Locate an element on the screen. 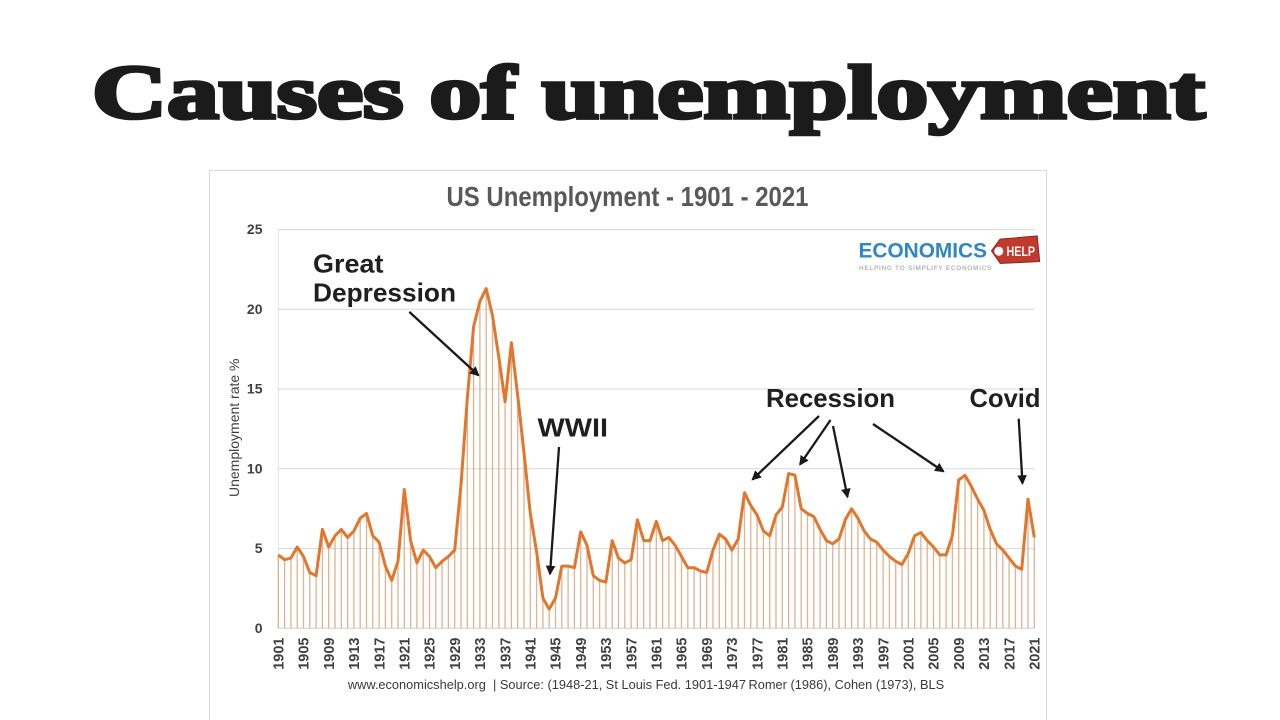  svg-text: 1929 is located at coordinates (456, 654).